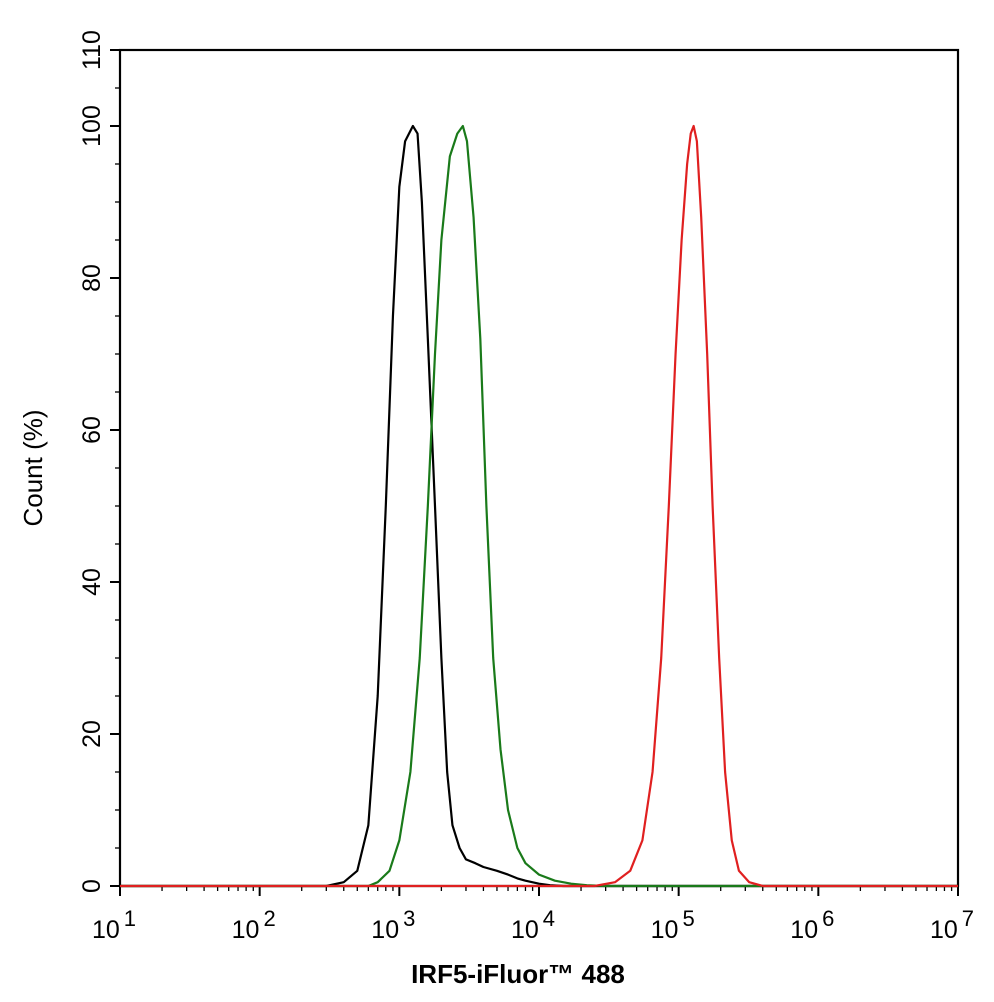 The width and height of the screenshot is (994, 1002). I want to click on y-tick-label: 60, so click(92, 430).